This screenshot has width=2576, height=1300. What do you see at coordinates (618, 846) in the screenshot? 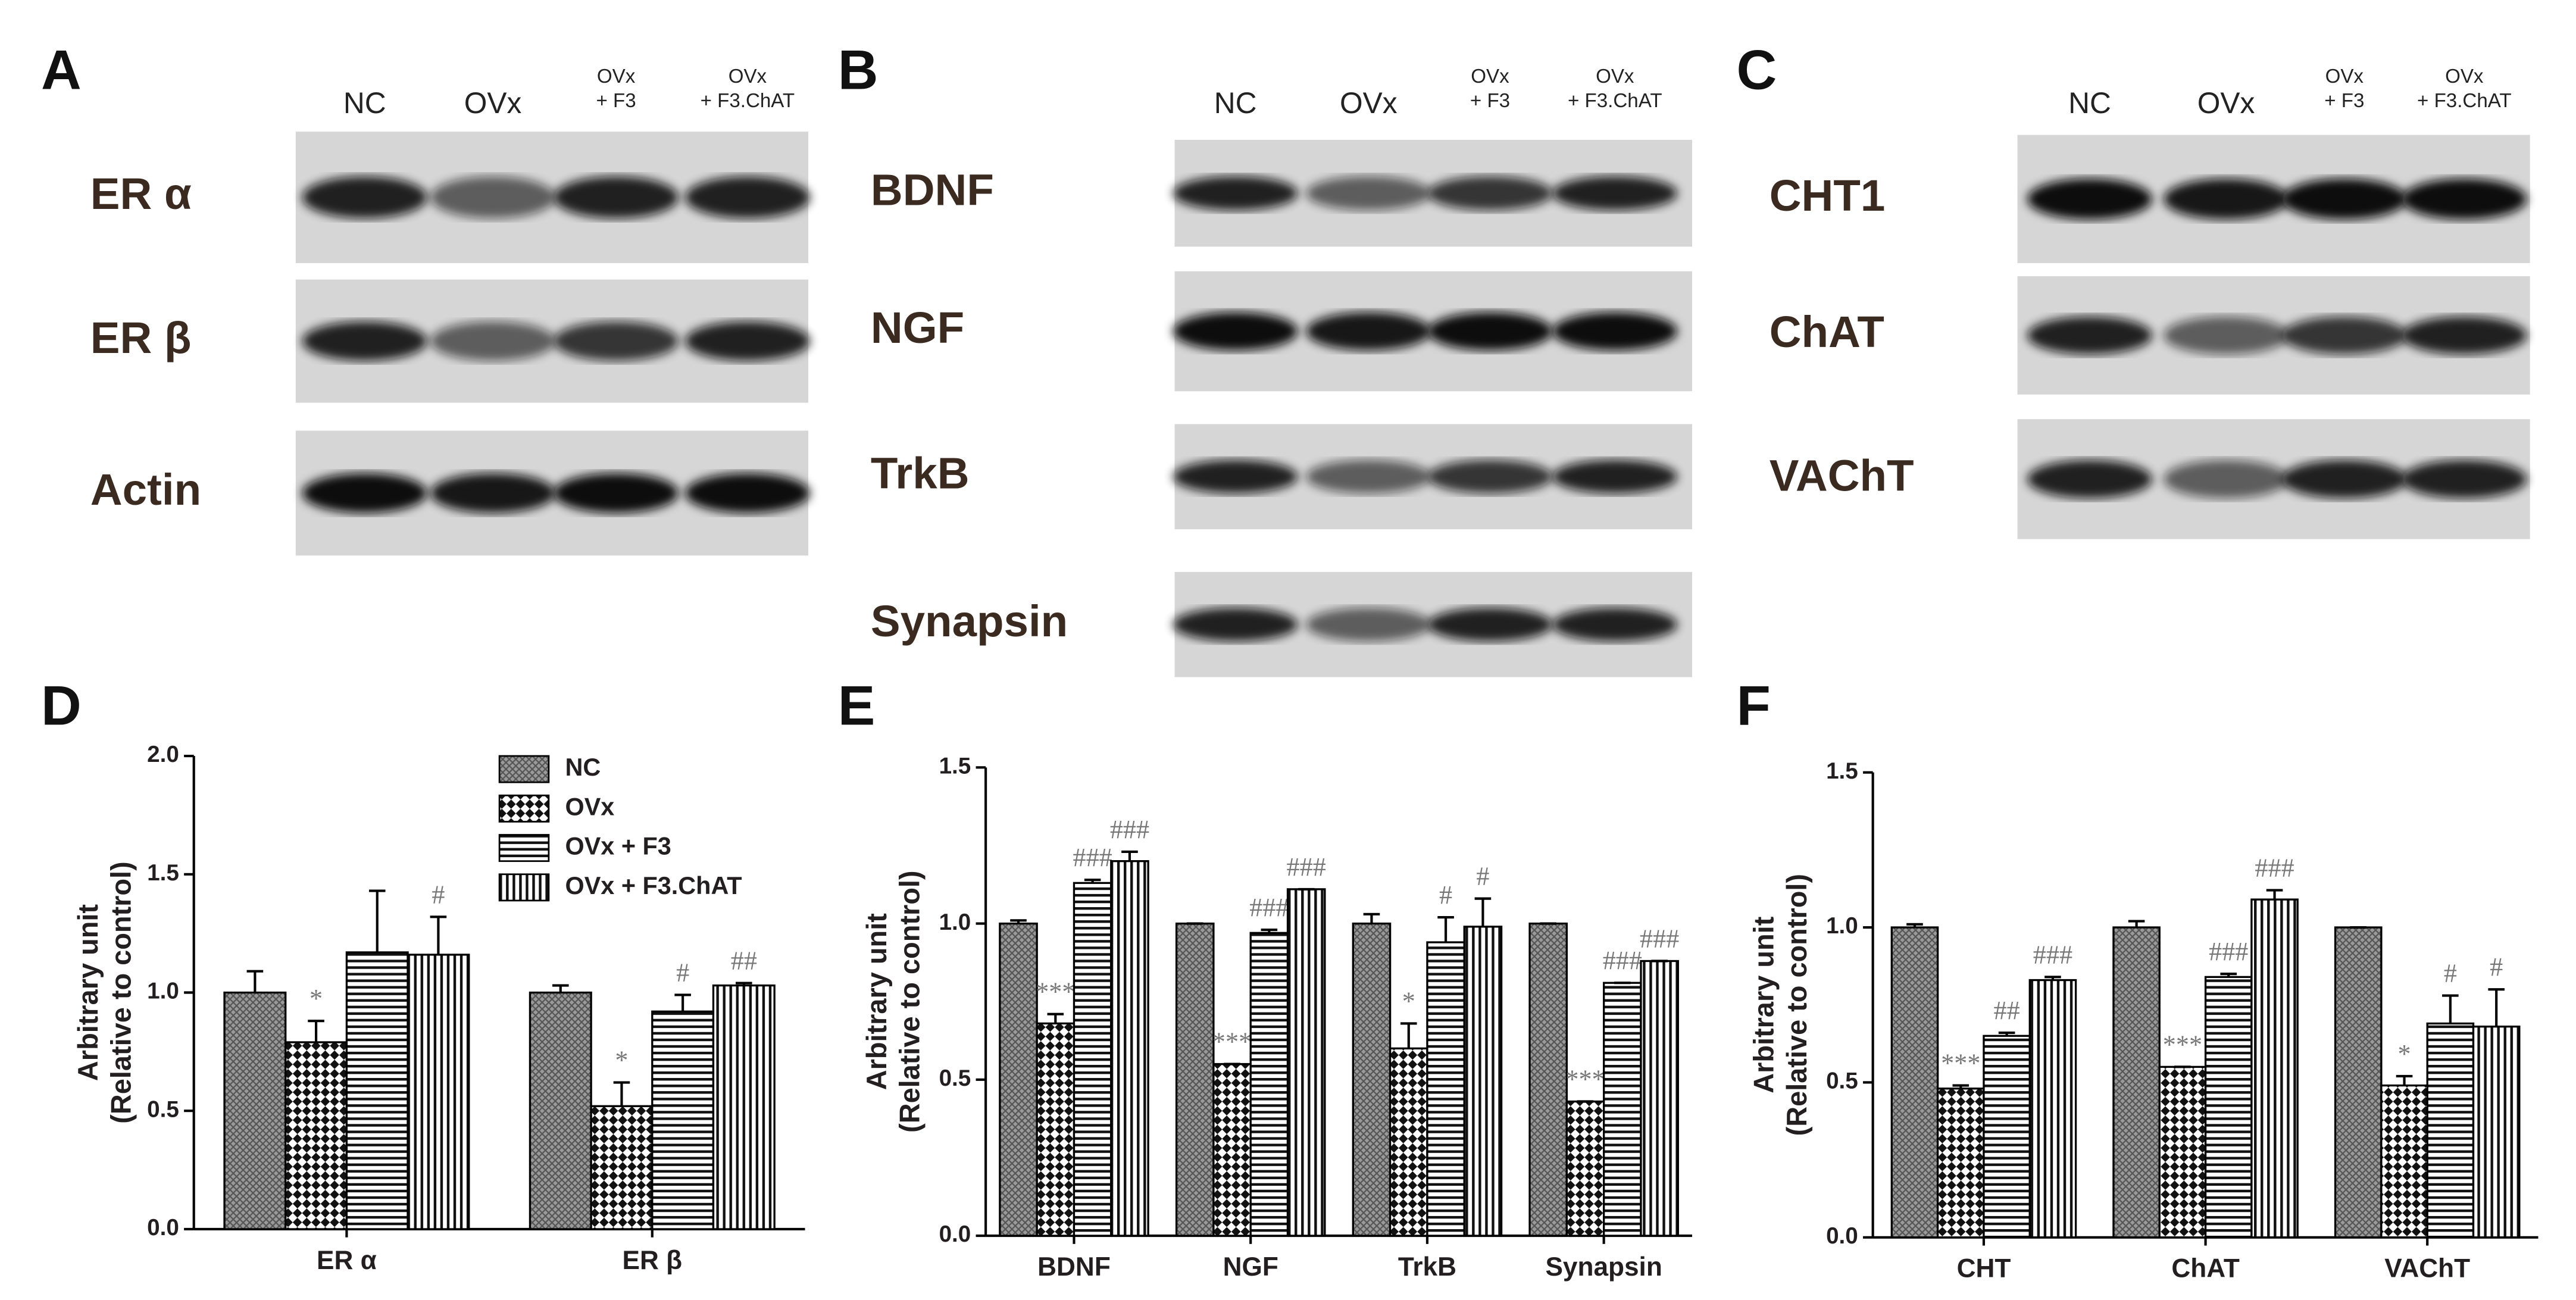
I see `legend-label: OVx + F3` at bounding box center [618, 846].